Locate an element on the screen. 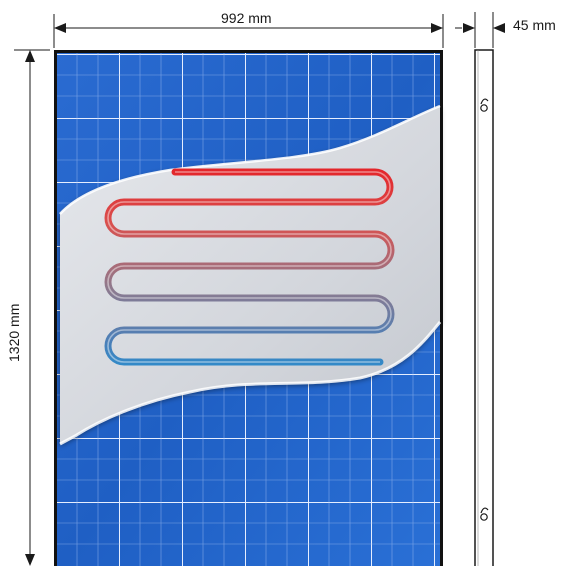 The image size is (569, 566). depth-dimension is located at coordinates (480, 30).